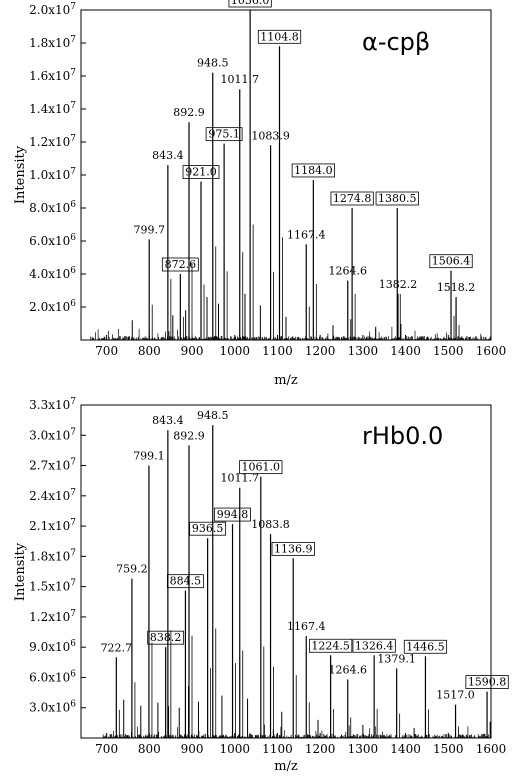 The image size is (515, 778). What do you see at coordinates (270, 135) in the screenshot?
I see `peak-label: 1083.9` at bounding box center [270, 135].